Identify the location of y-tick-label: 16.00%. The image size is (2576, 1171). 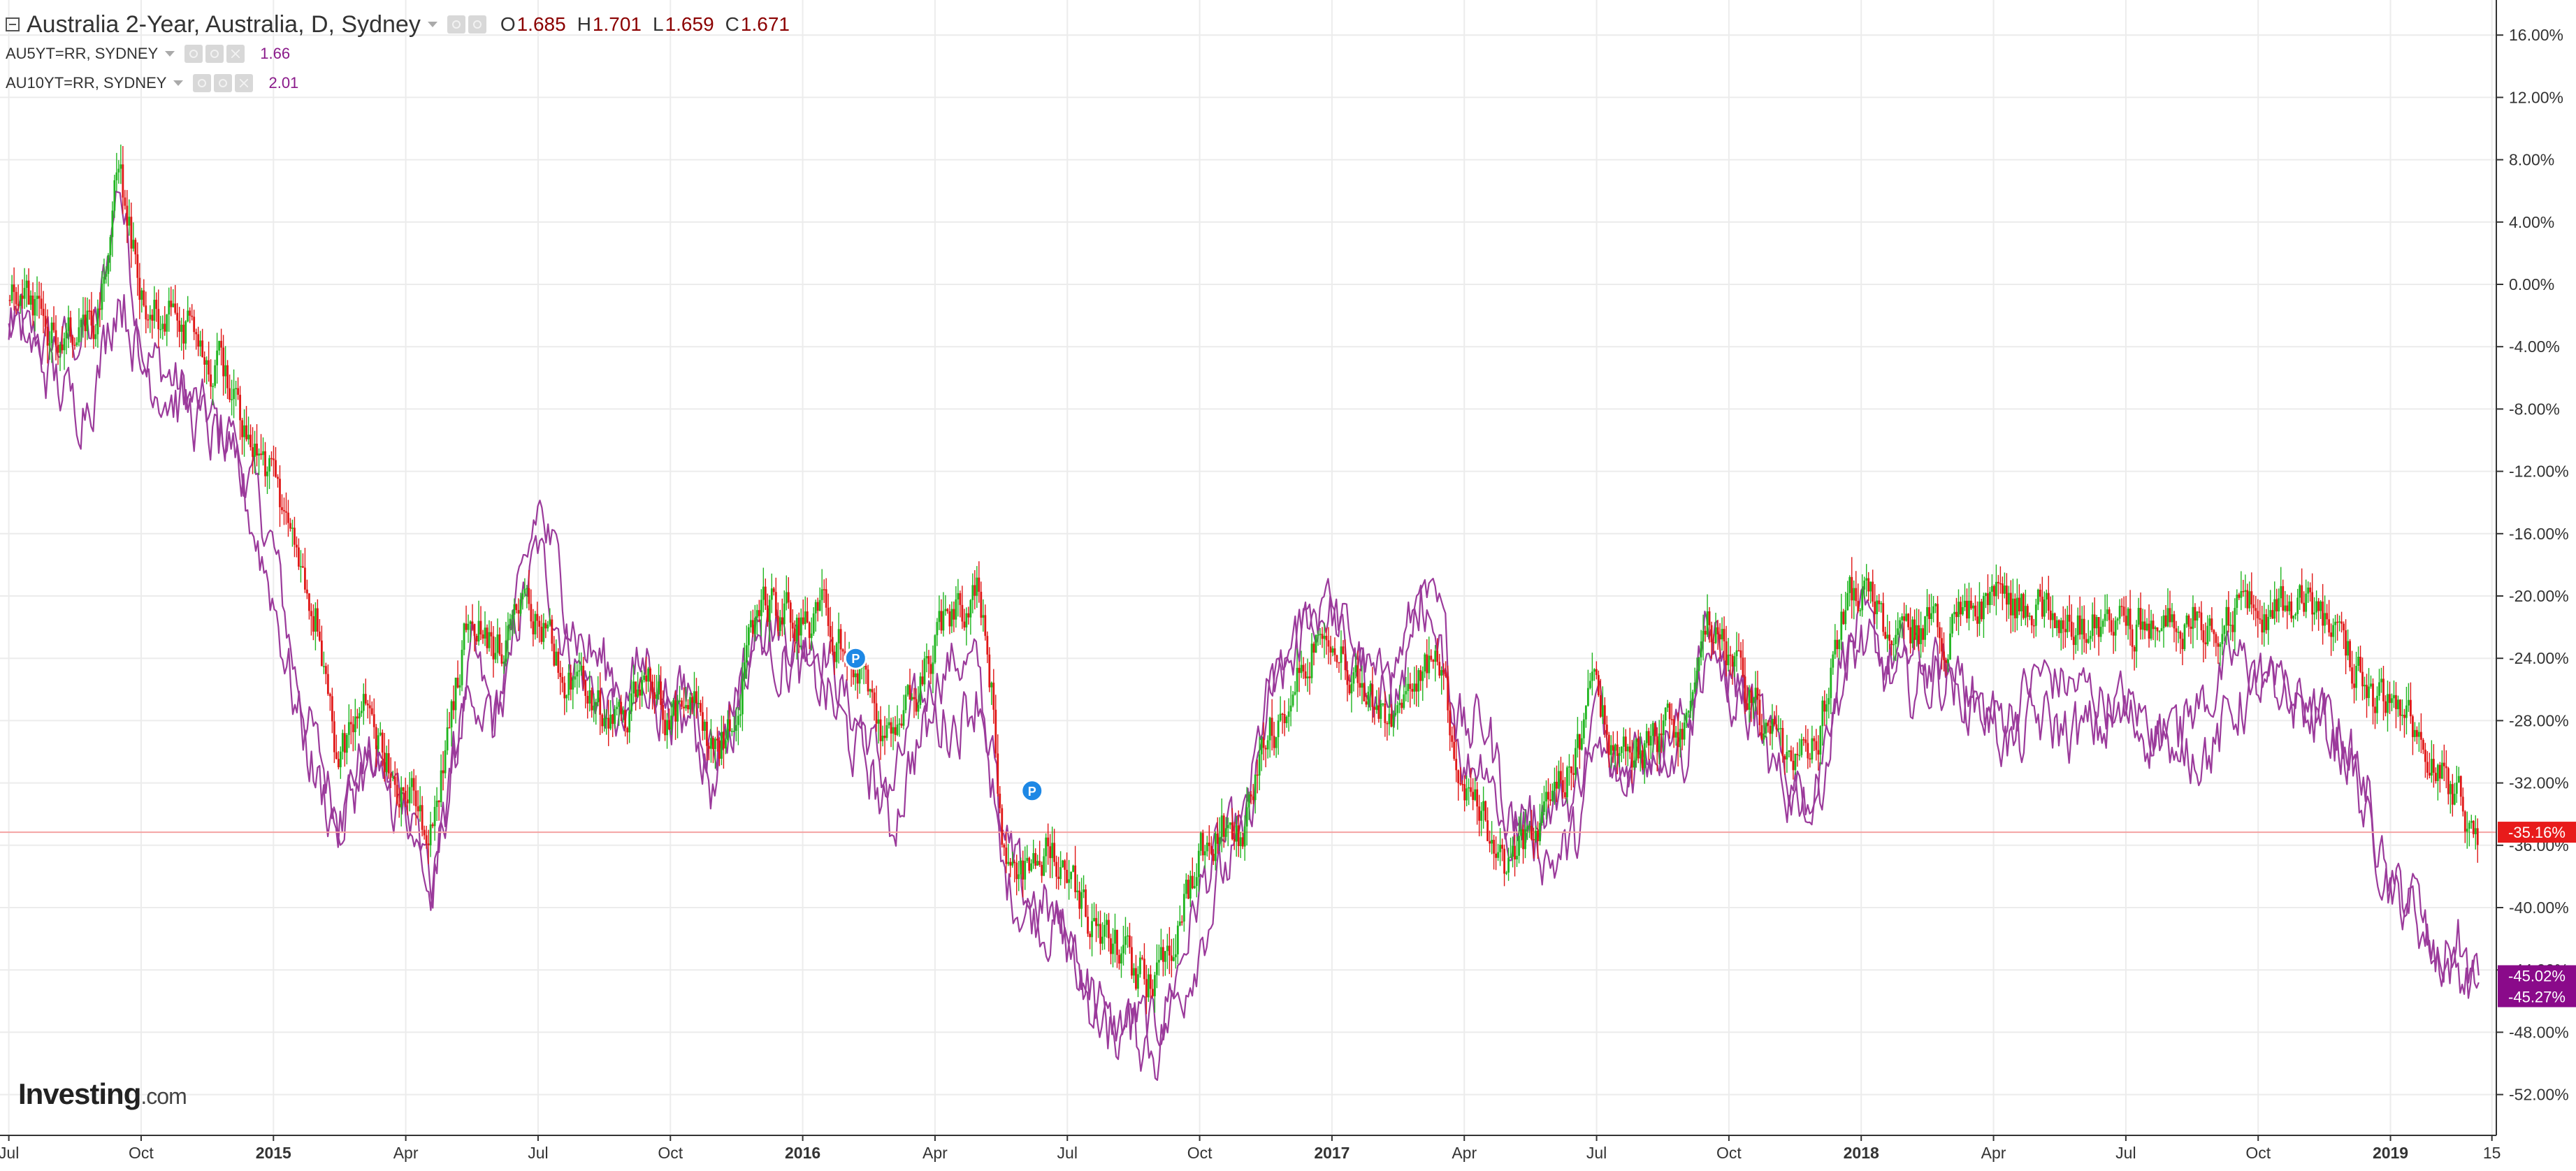
(2536, 35).